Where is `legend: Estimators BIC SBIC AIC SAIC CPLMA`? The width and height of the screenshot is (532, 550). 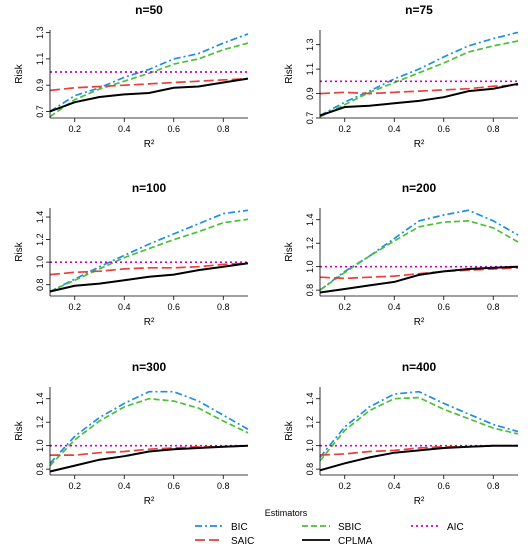 legend: Estimators BIC SBIC AIC SAIC CPLMA is located at coordinates (329, 527).